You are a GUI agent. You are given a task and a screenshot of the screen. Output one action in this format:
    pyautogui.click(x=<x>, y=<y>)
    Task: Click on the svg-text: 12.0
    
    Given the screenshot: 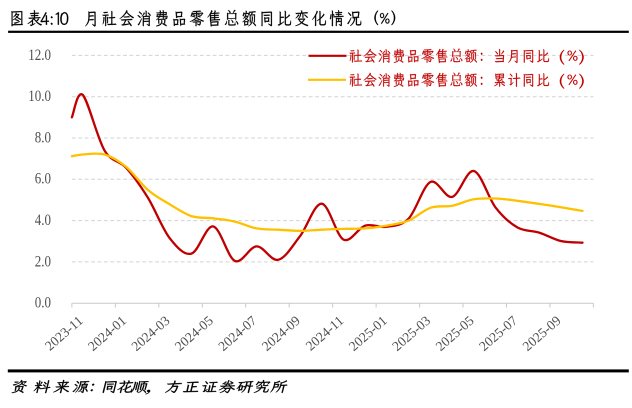 What is the action you would take?
    pyautogui.click(x=39, y=55)
    